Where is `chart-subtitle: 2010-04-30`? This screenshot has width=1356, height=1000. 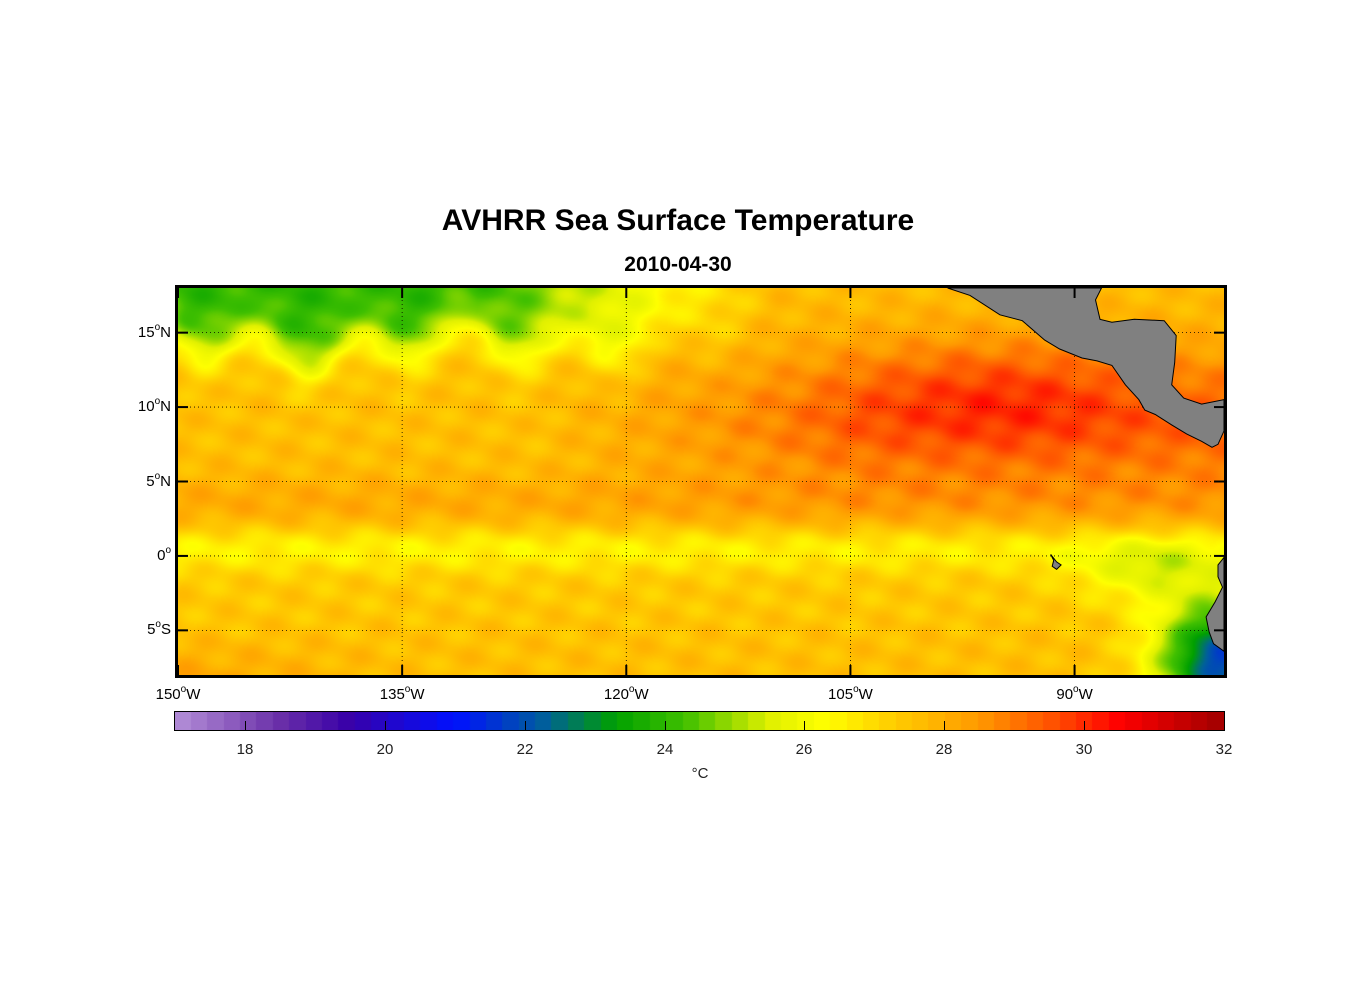 chart-subtitle: 2010-04-30 is located at coordinates (678, 264).